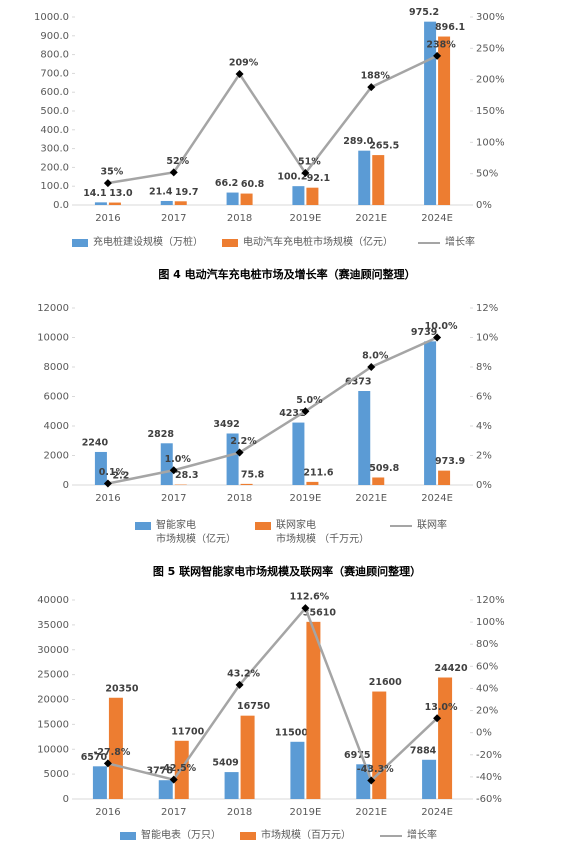 This screenshot has height=854, width=575. What do you see at coordinates (53, 675) in the screenshot?
I see `y-tick-label: 25000` at bounding box center [53, 675].